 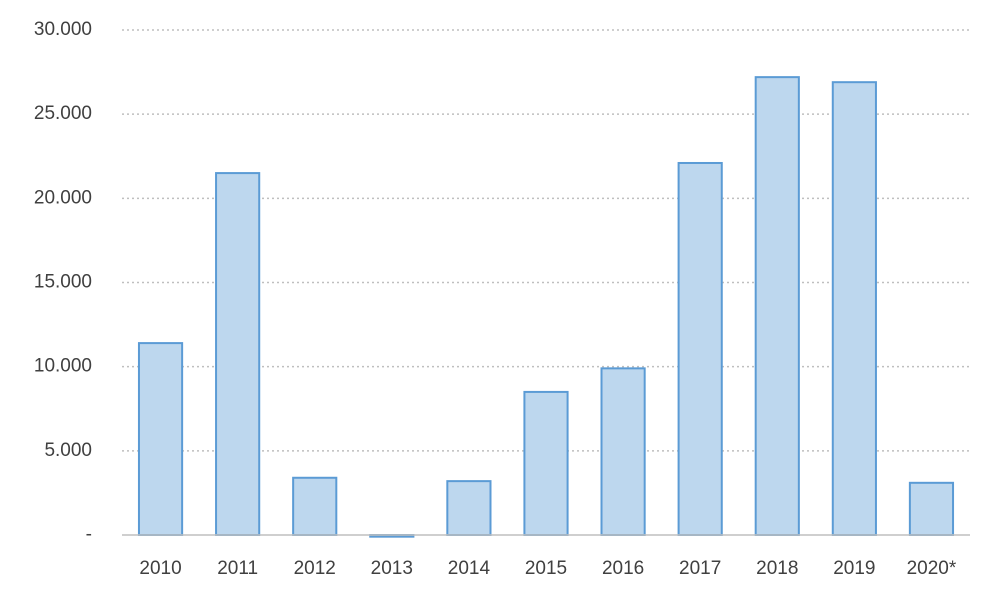 What do you see at coordinates (68, 450) in the screenshot?
I see `y-tick-label: 5.000` at bounding box center [68, 450].